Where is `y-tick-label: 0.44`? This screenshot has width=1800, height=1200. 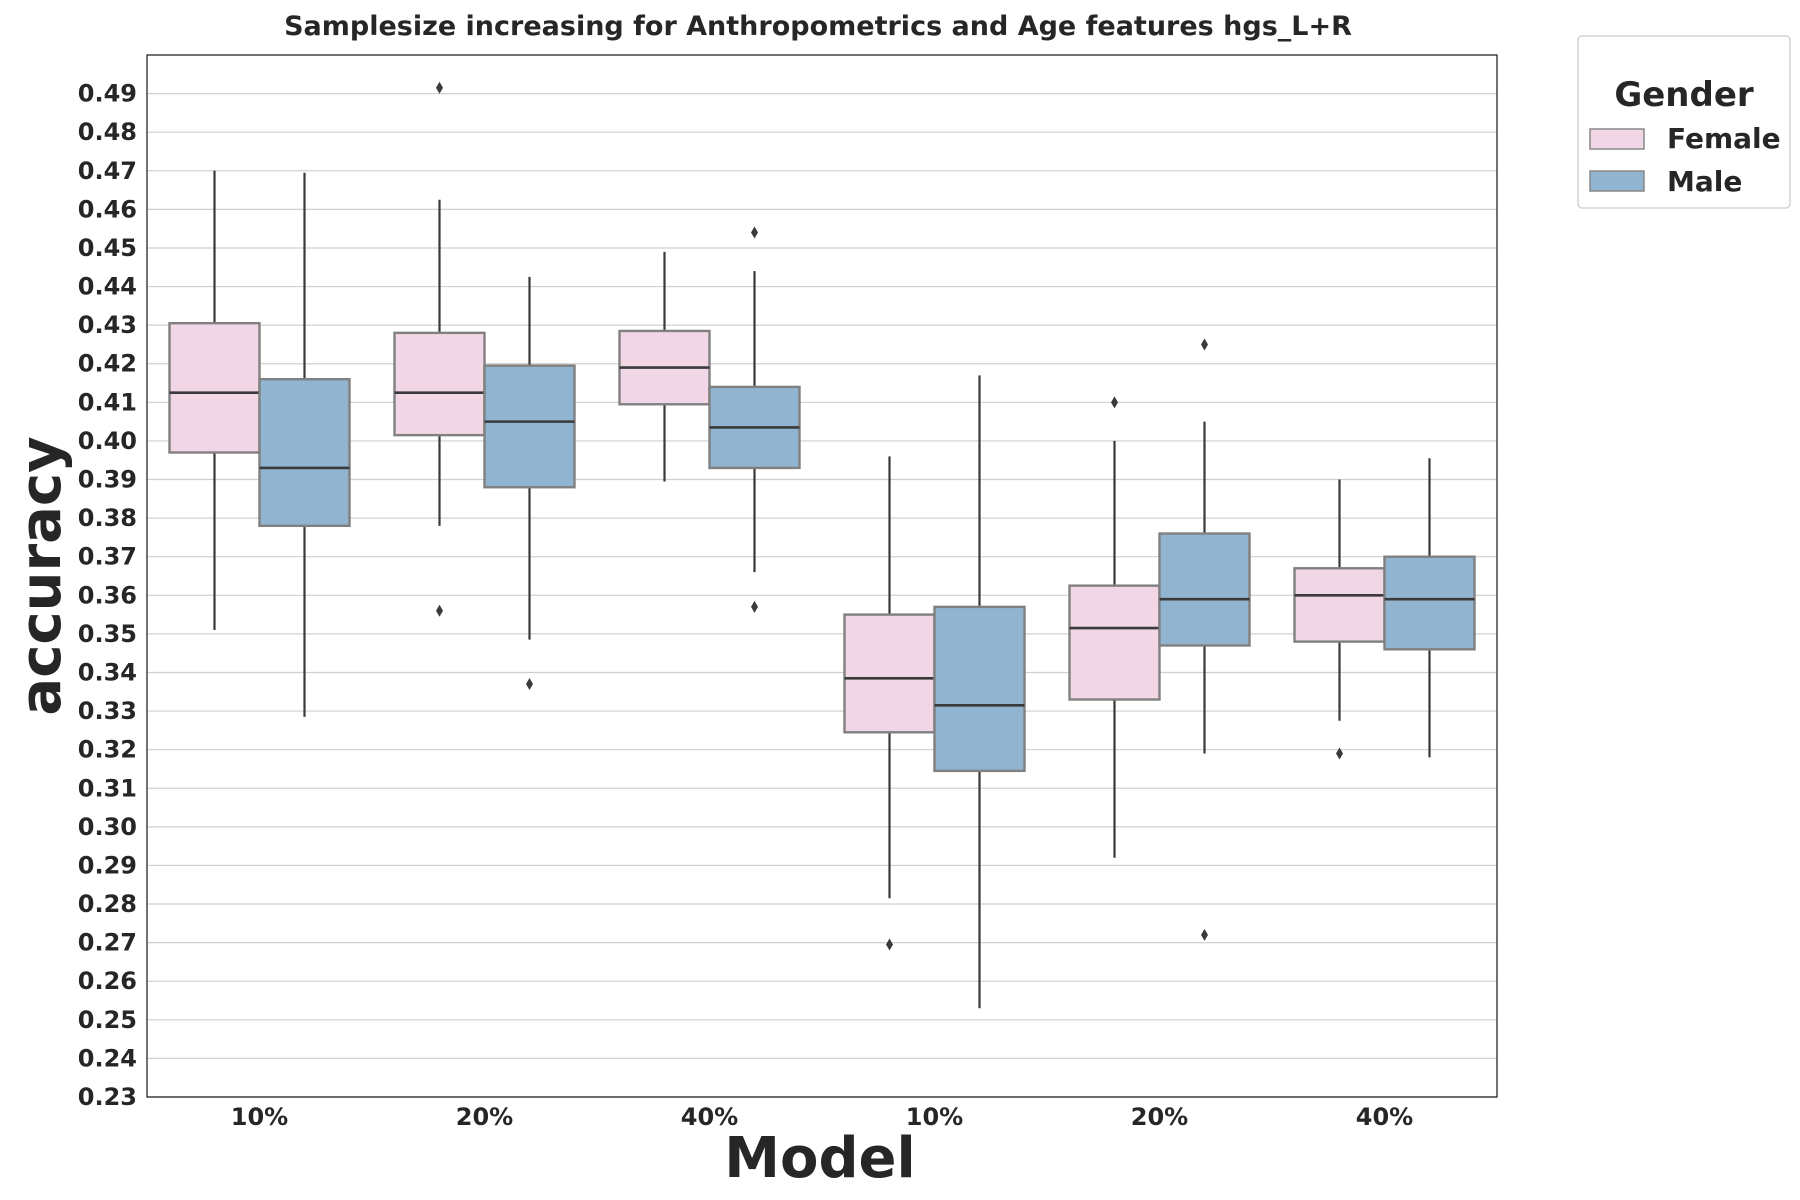 y-tick-label: 0.44 is located at coordinates (107, 287).